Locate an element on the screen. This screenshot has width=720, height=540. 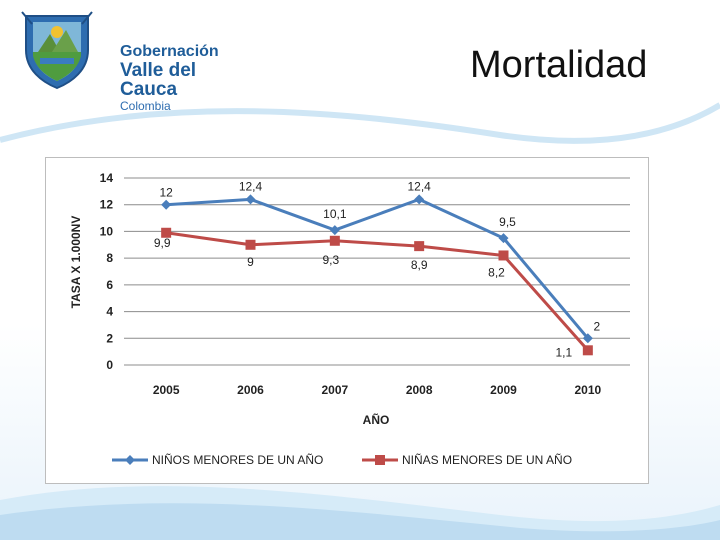
logo-line-1: Gobernación is located at coordinates (169, 51).